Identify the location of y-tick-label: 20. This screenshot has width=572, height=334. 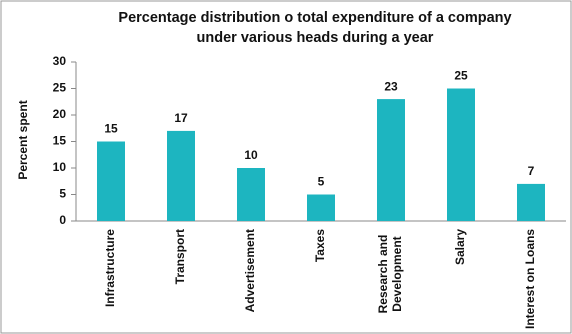
(60, 114).